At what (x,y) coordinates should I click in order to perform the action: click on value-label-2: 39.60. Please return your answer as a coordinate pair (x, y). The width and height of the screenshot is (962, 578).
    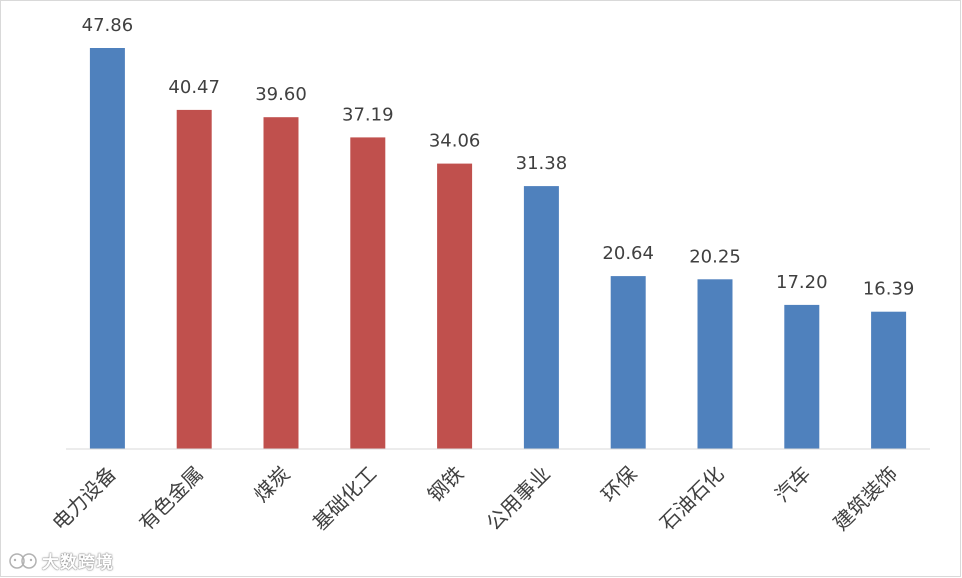
    Looking at the image, I should click on (281, 94).